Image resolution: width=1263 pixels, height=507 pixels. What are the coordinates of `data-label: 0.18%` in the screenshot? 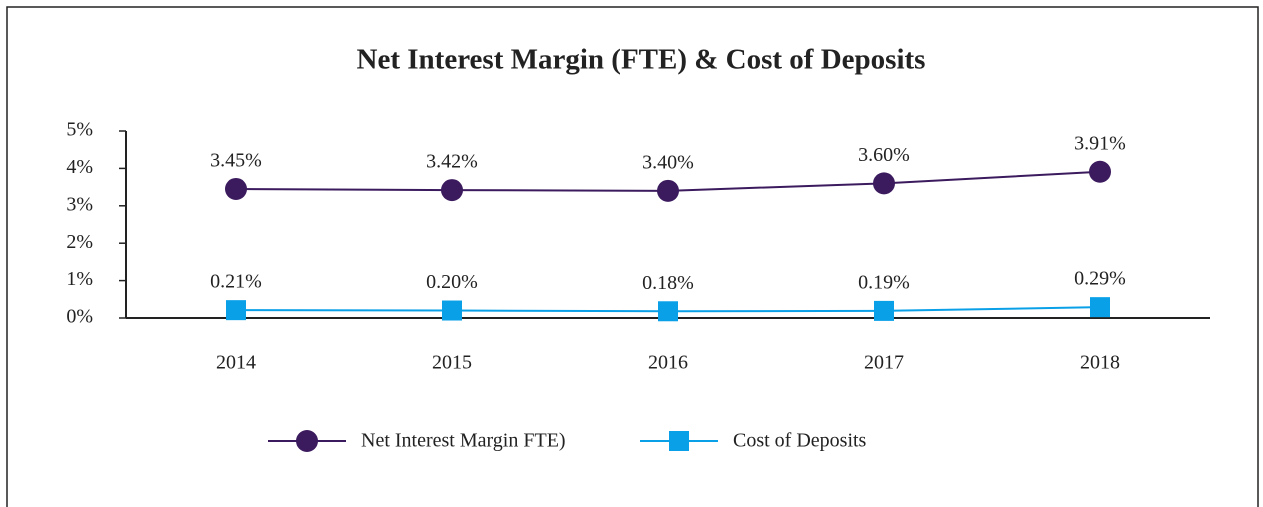 It's located at (668, 283).